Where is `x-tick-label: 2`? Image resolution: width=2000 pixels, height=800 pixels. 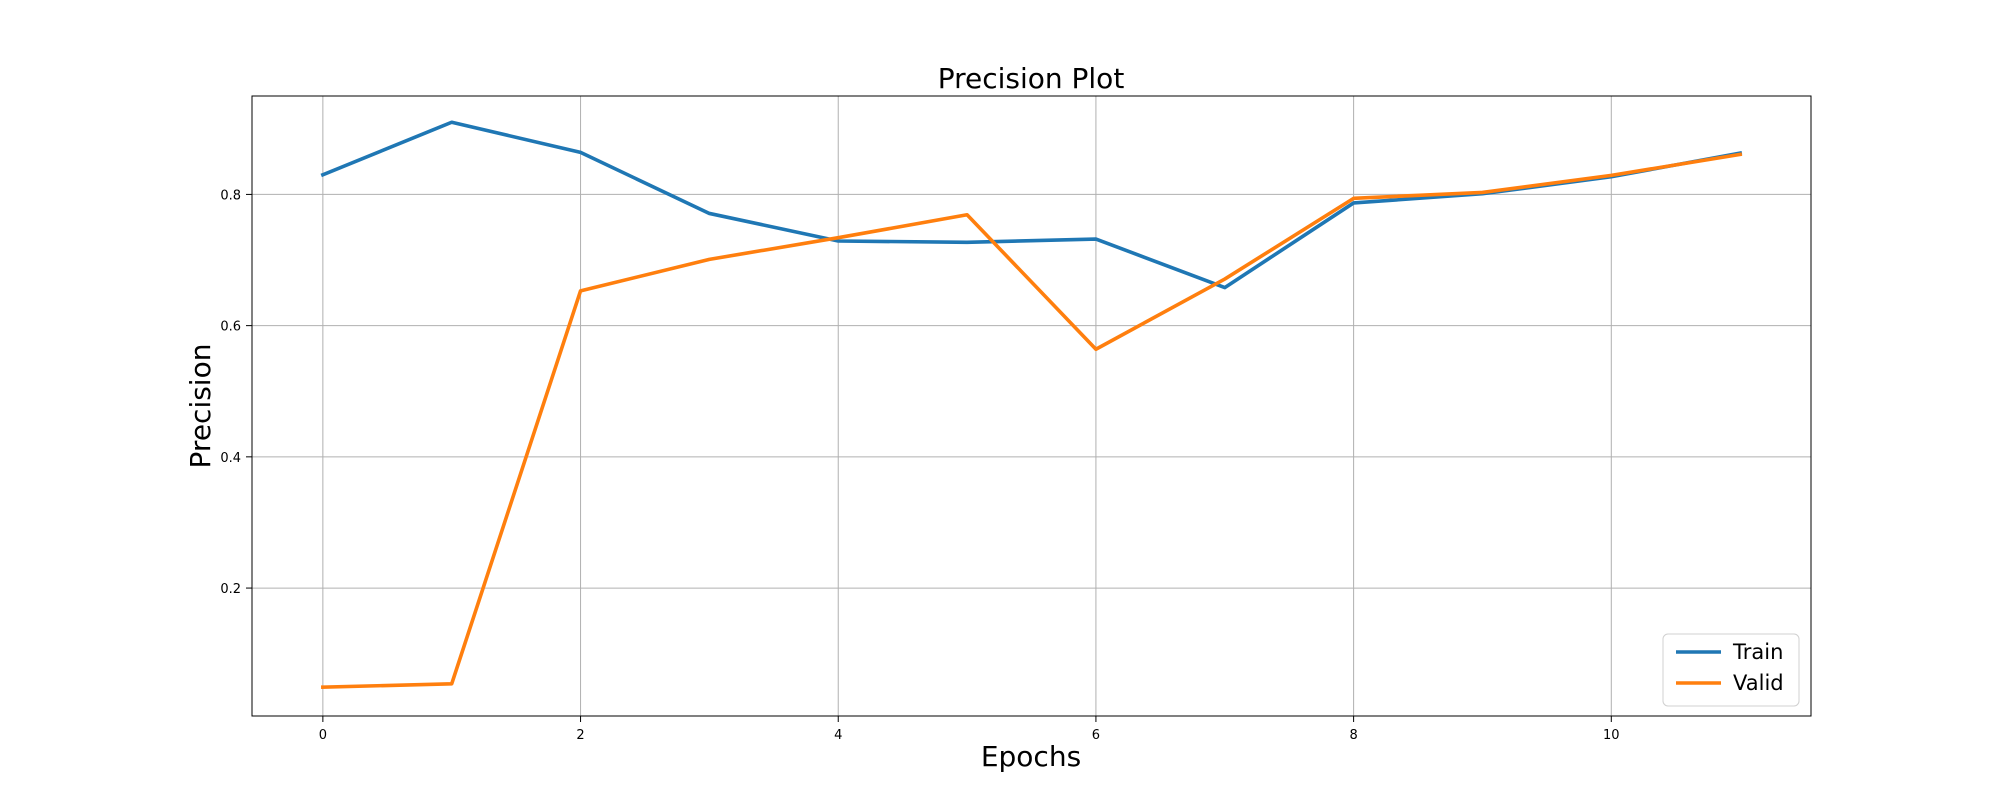 x-tick-label: 2 is located at coordinates (580, 735).